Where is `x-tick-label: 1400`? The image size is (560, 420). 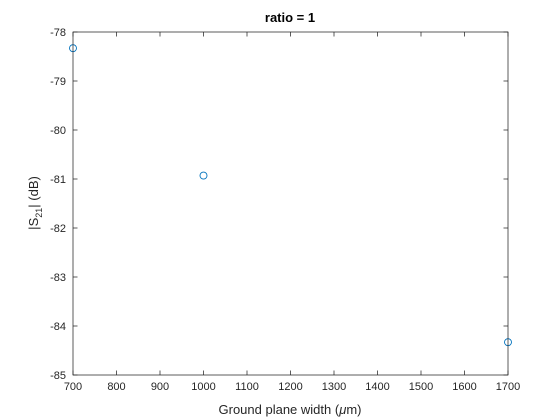 x-tick-label: 1400 is located at coordinates (377, 387).